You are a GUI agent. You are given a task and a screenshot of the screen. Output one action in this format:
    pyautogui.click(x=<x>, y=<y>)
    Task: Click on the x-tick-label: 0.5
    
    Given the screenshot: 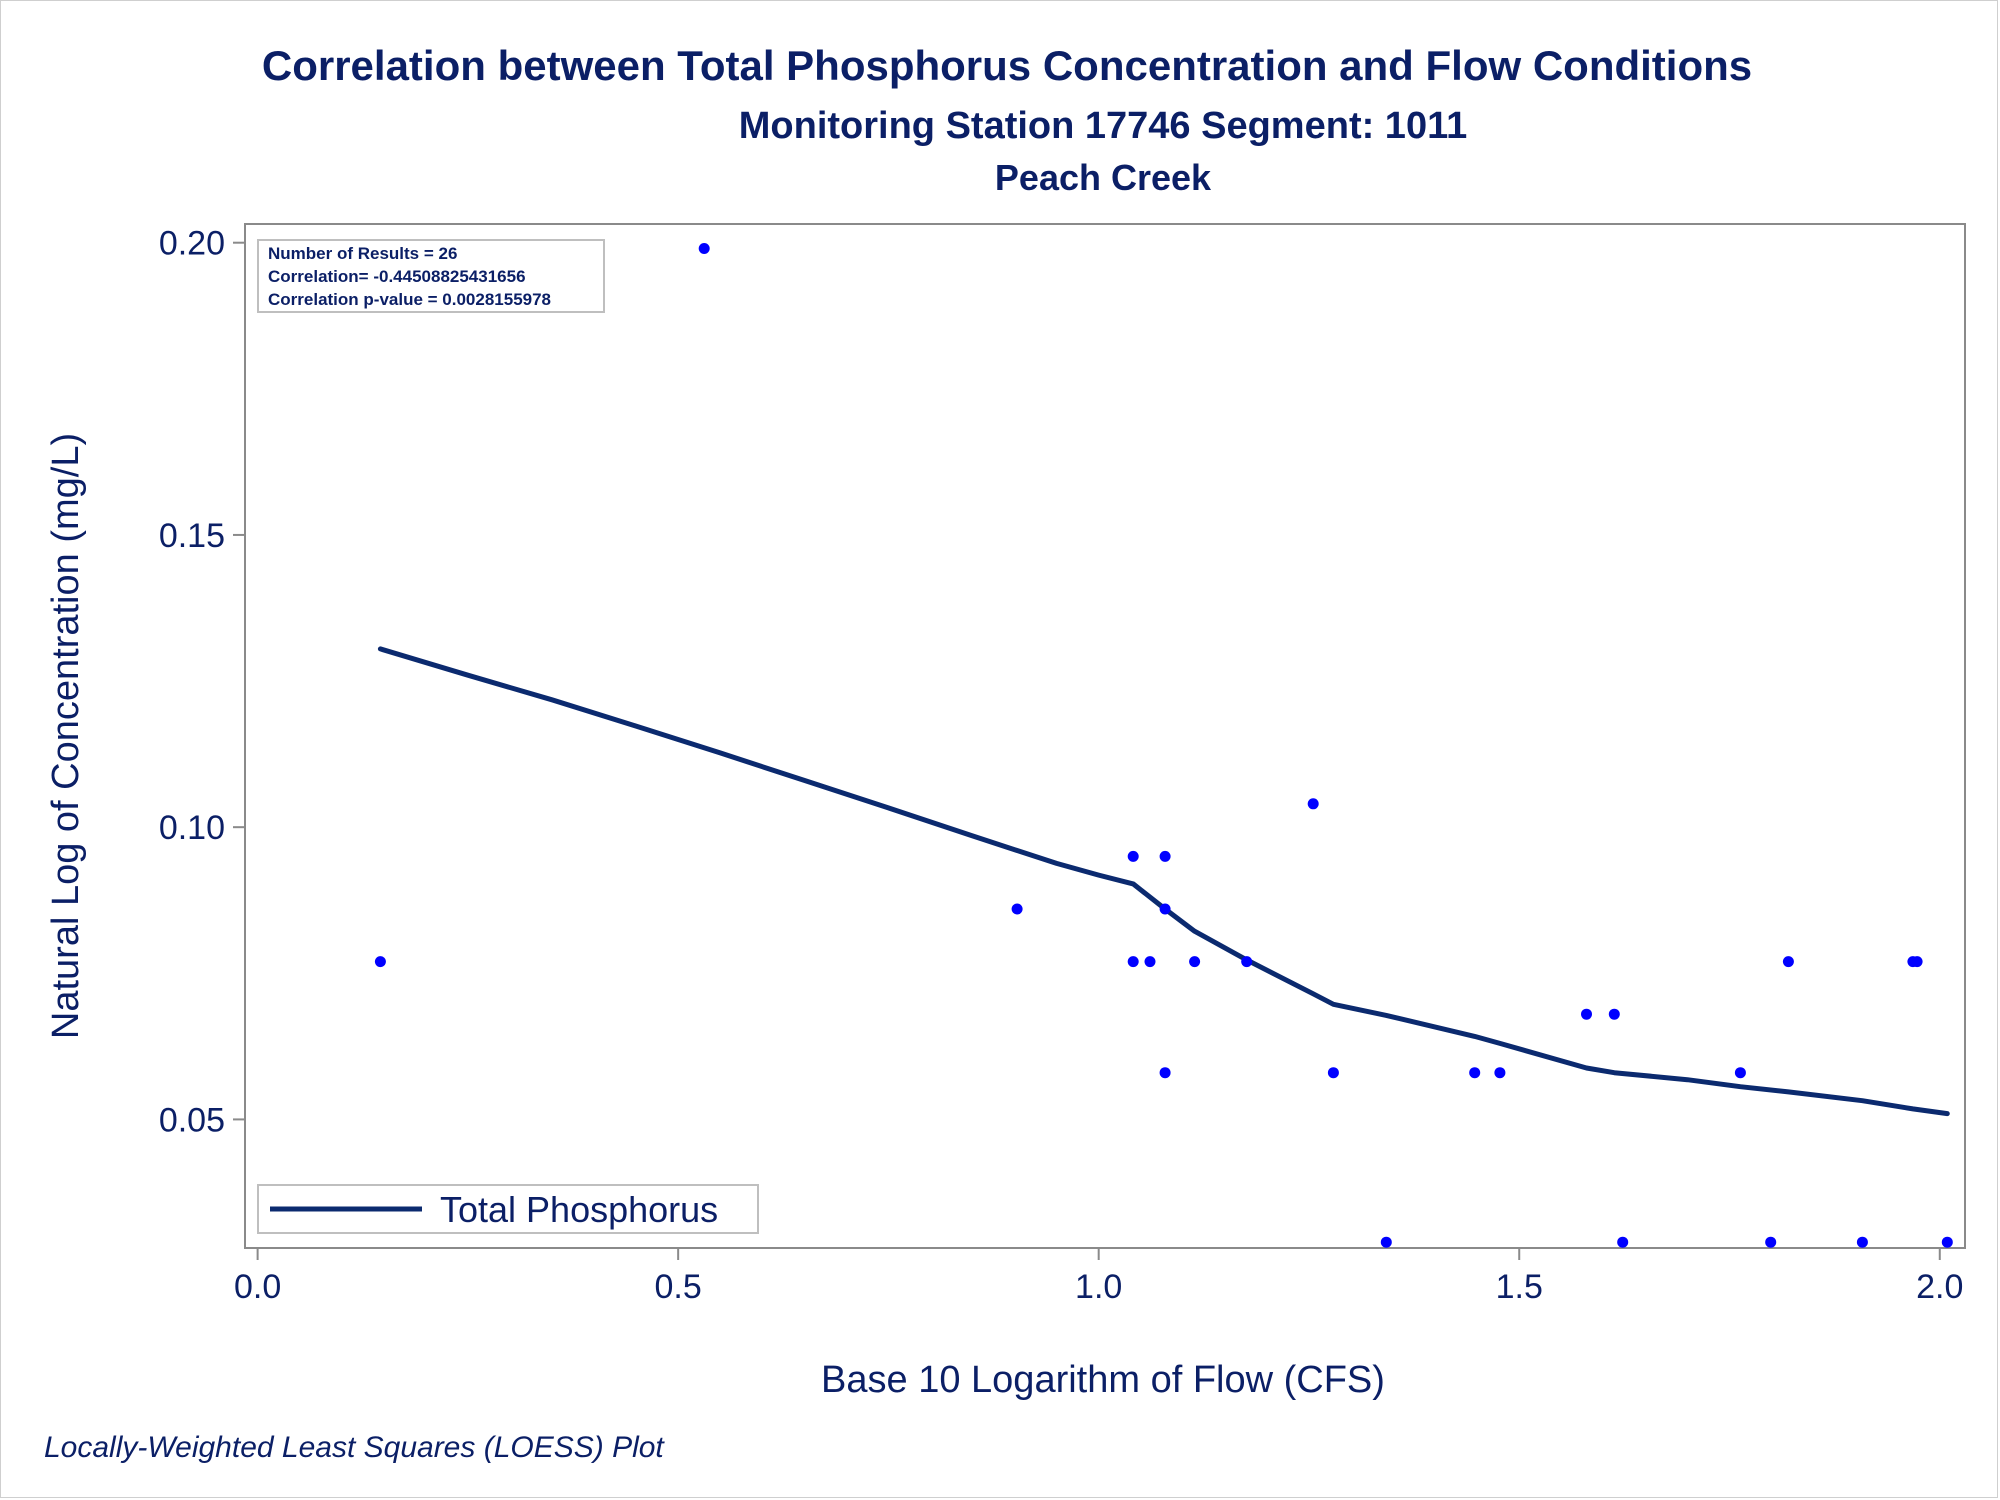 What is the action you would take?
    pyautogui.click(x=678, y=1287)
    